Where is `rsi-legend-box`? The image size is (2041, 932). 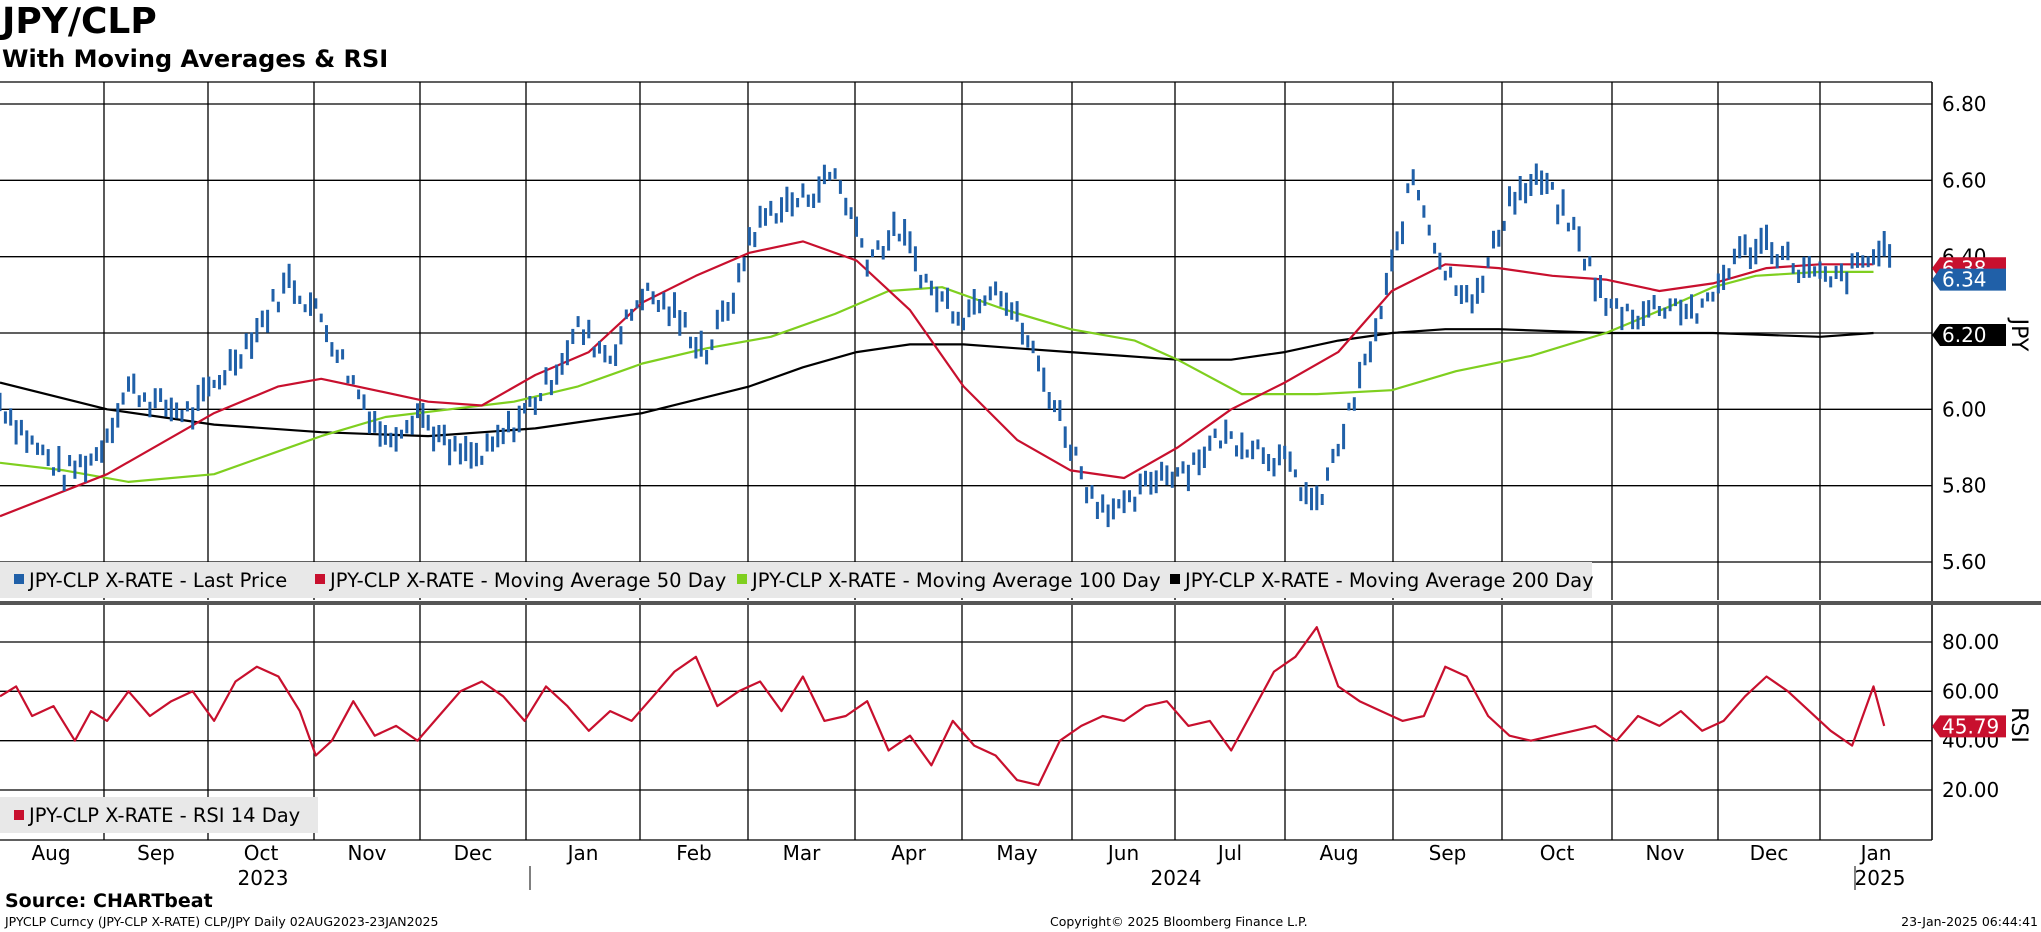 rsi-legend-box is located at coordinates (159, 815).